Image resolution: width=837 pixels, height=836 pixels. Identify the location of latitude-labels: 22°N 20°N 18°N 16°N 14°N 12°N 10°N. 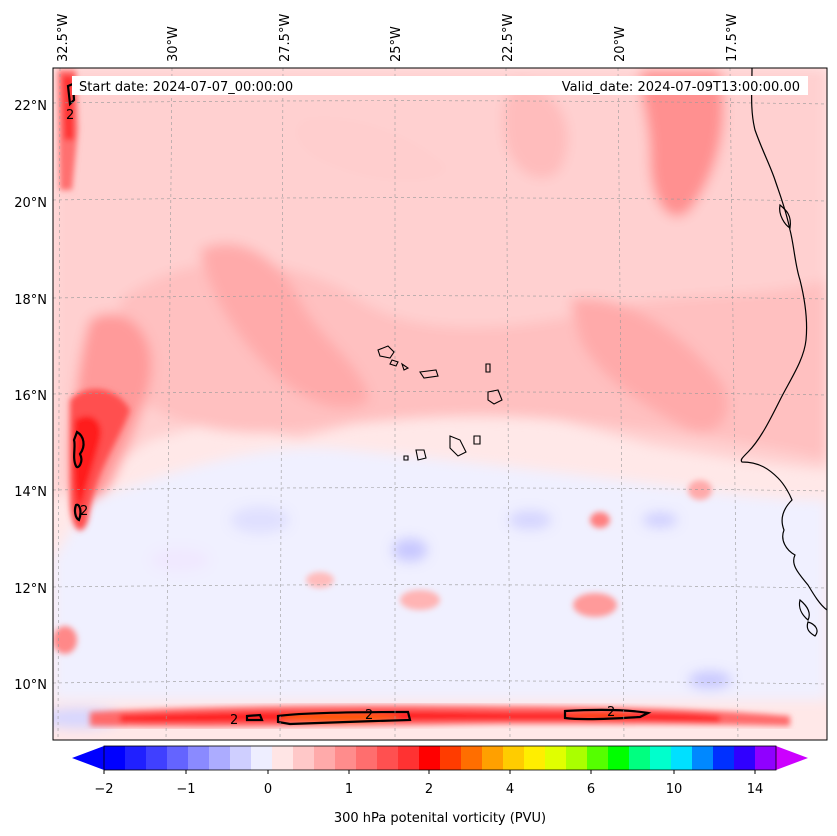
(30, 396).